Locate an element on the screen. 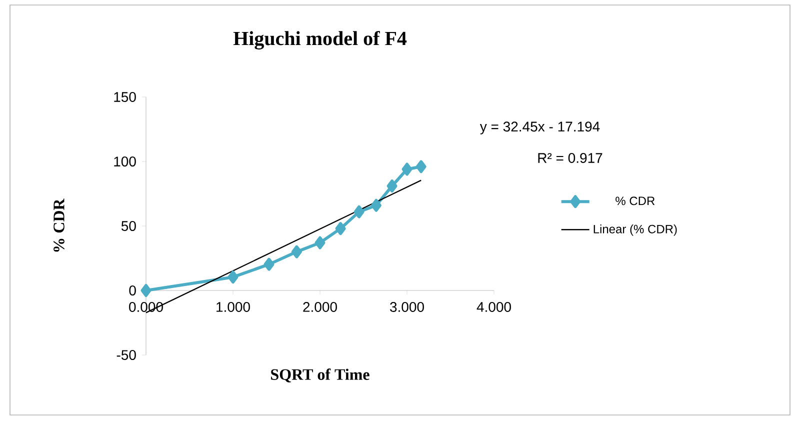 This screenshot has height=423, width=795. x-tick-label: 3.000 is located at coordinates (407, 307).